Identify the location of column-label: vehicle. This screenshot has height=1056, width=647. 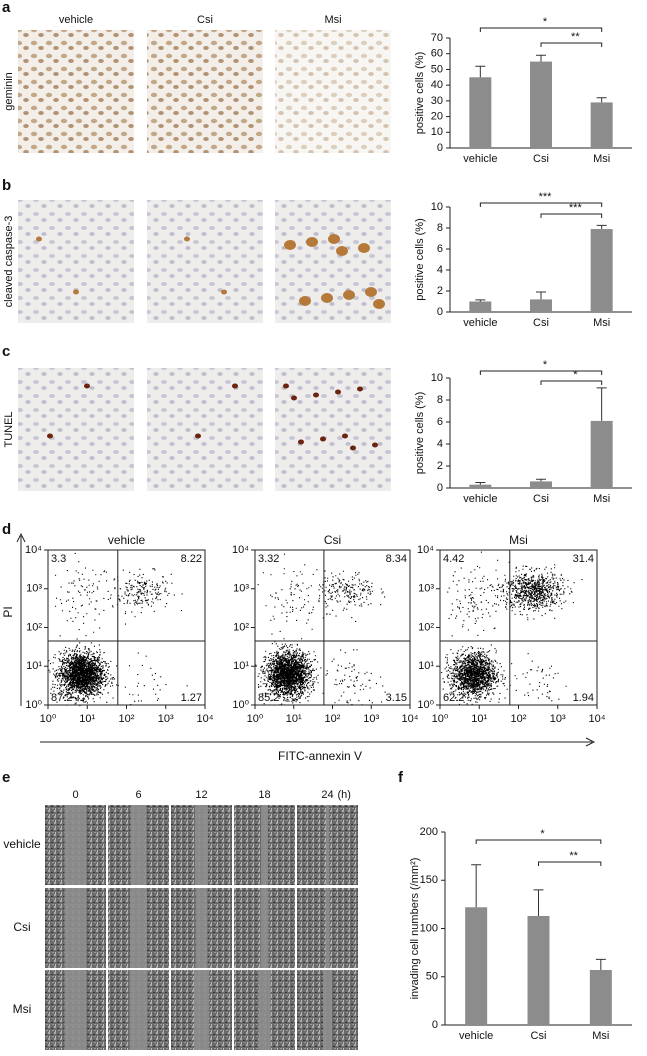
(76, 20).